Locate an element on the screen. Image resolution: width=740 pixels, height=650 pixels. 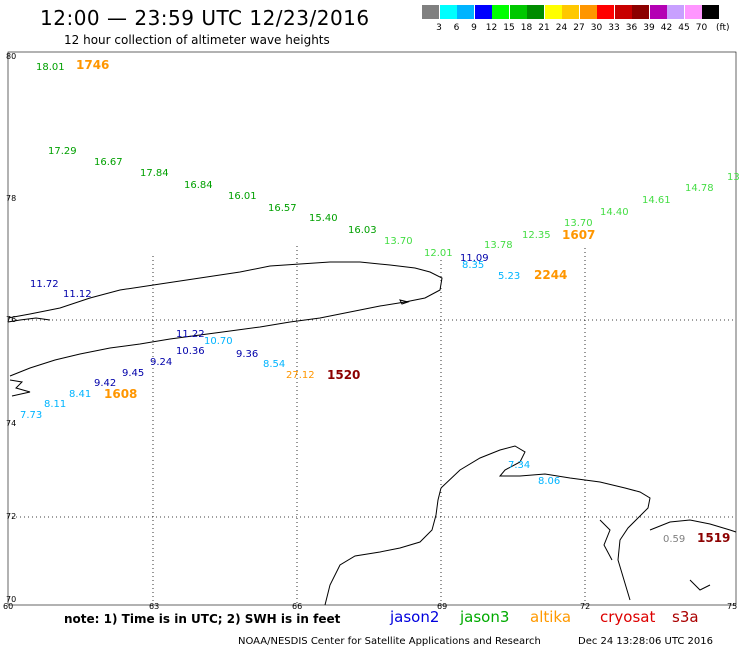
obs-label: 11.12 is located at coordinates (77, 294).